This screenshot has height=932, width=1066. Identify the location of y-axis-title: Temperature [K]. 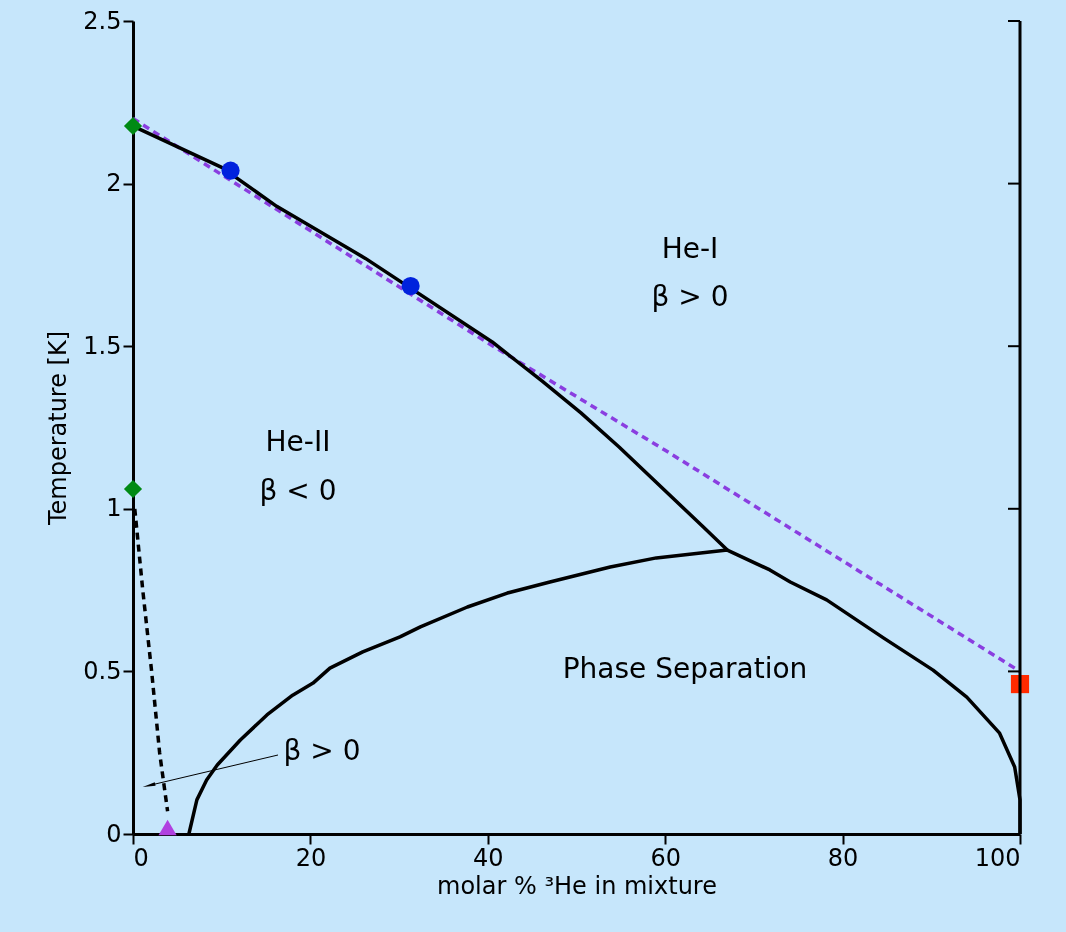
(58, 428).